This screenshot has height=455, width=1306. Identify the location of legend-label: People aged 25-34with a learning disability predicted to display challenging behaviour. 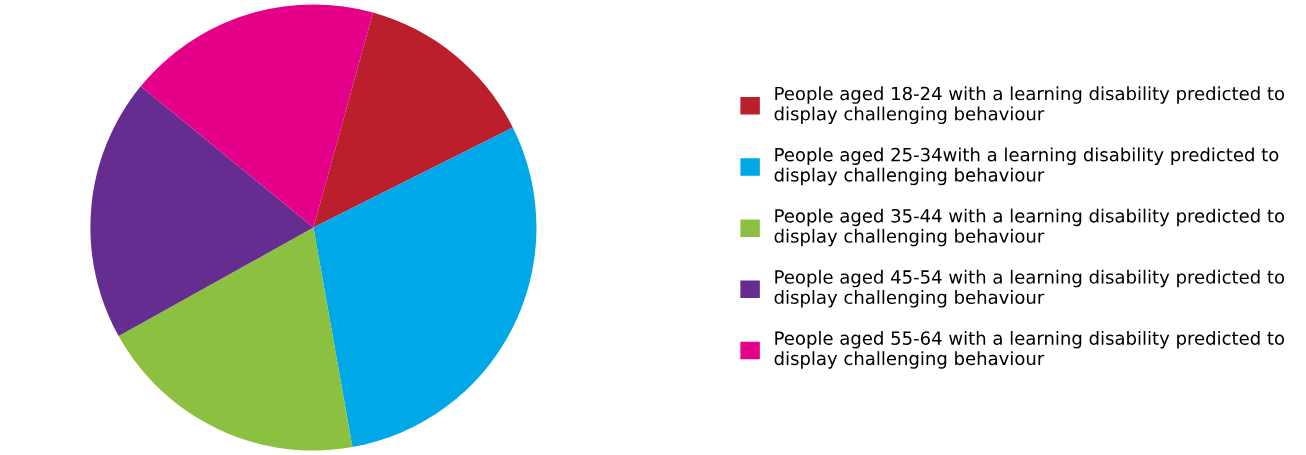
(1026, 166).